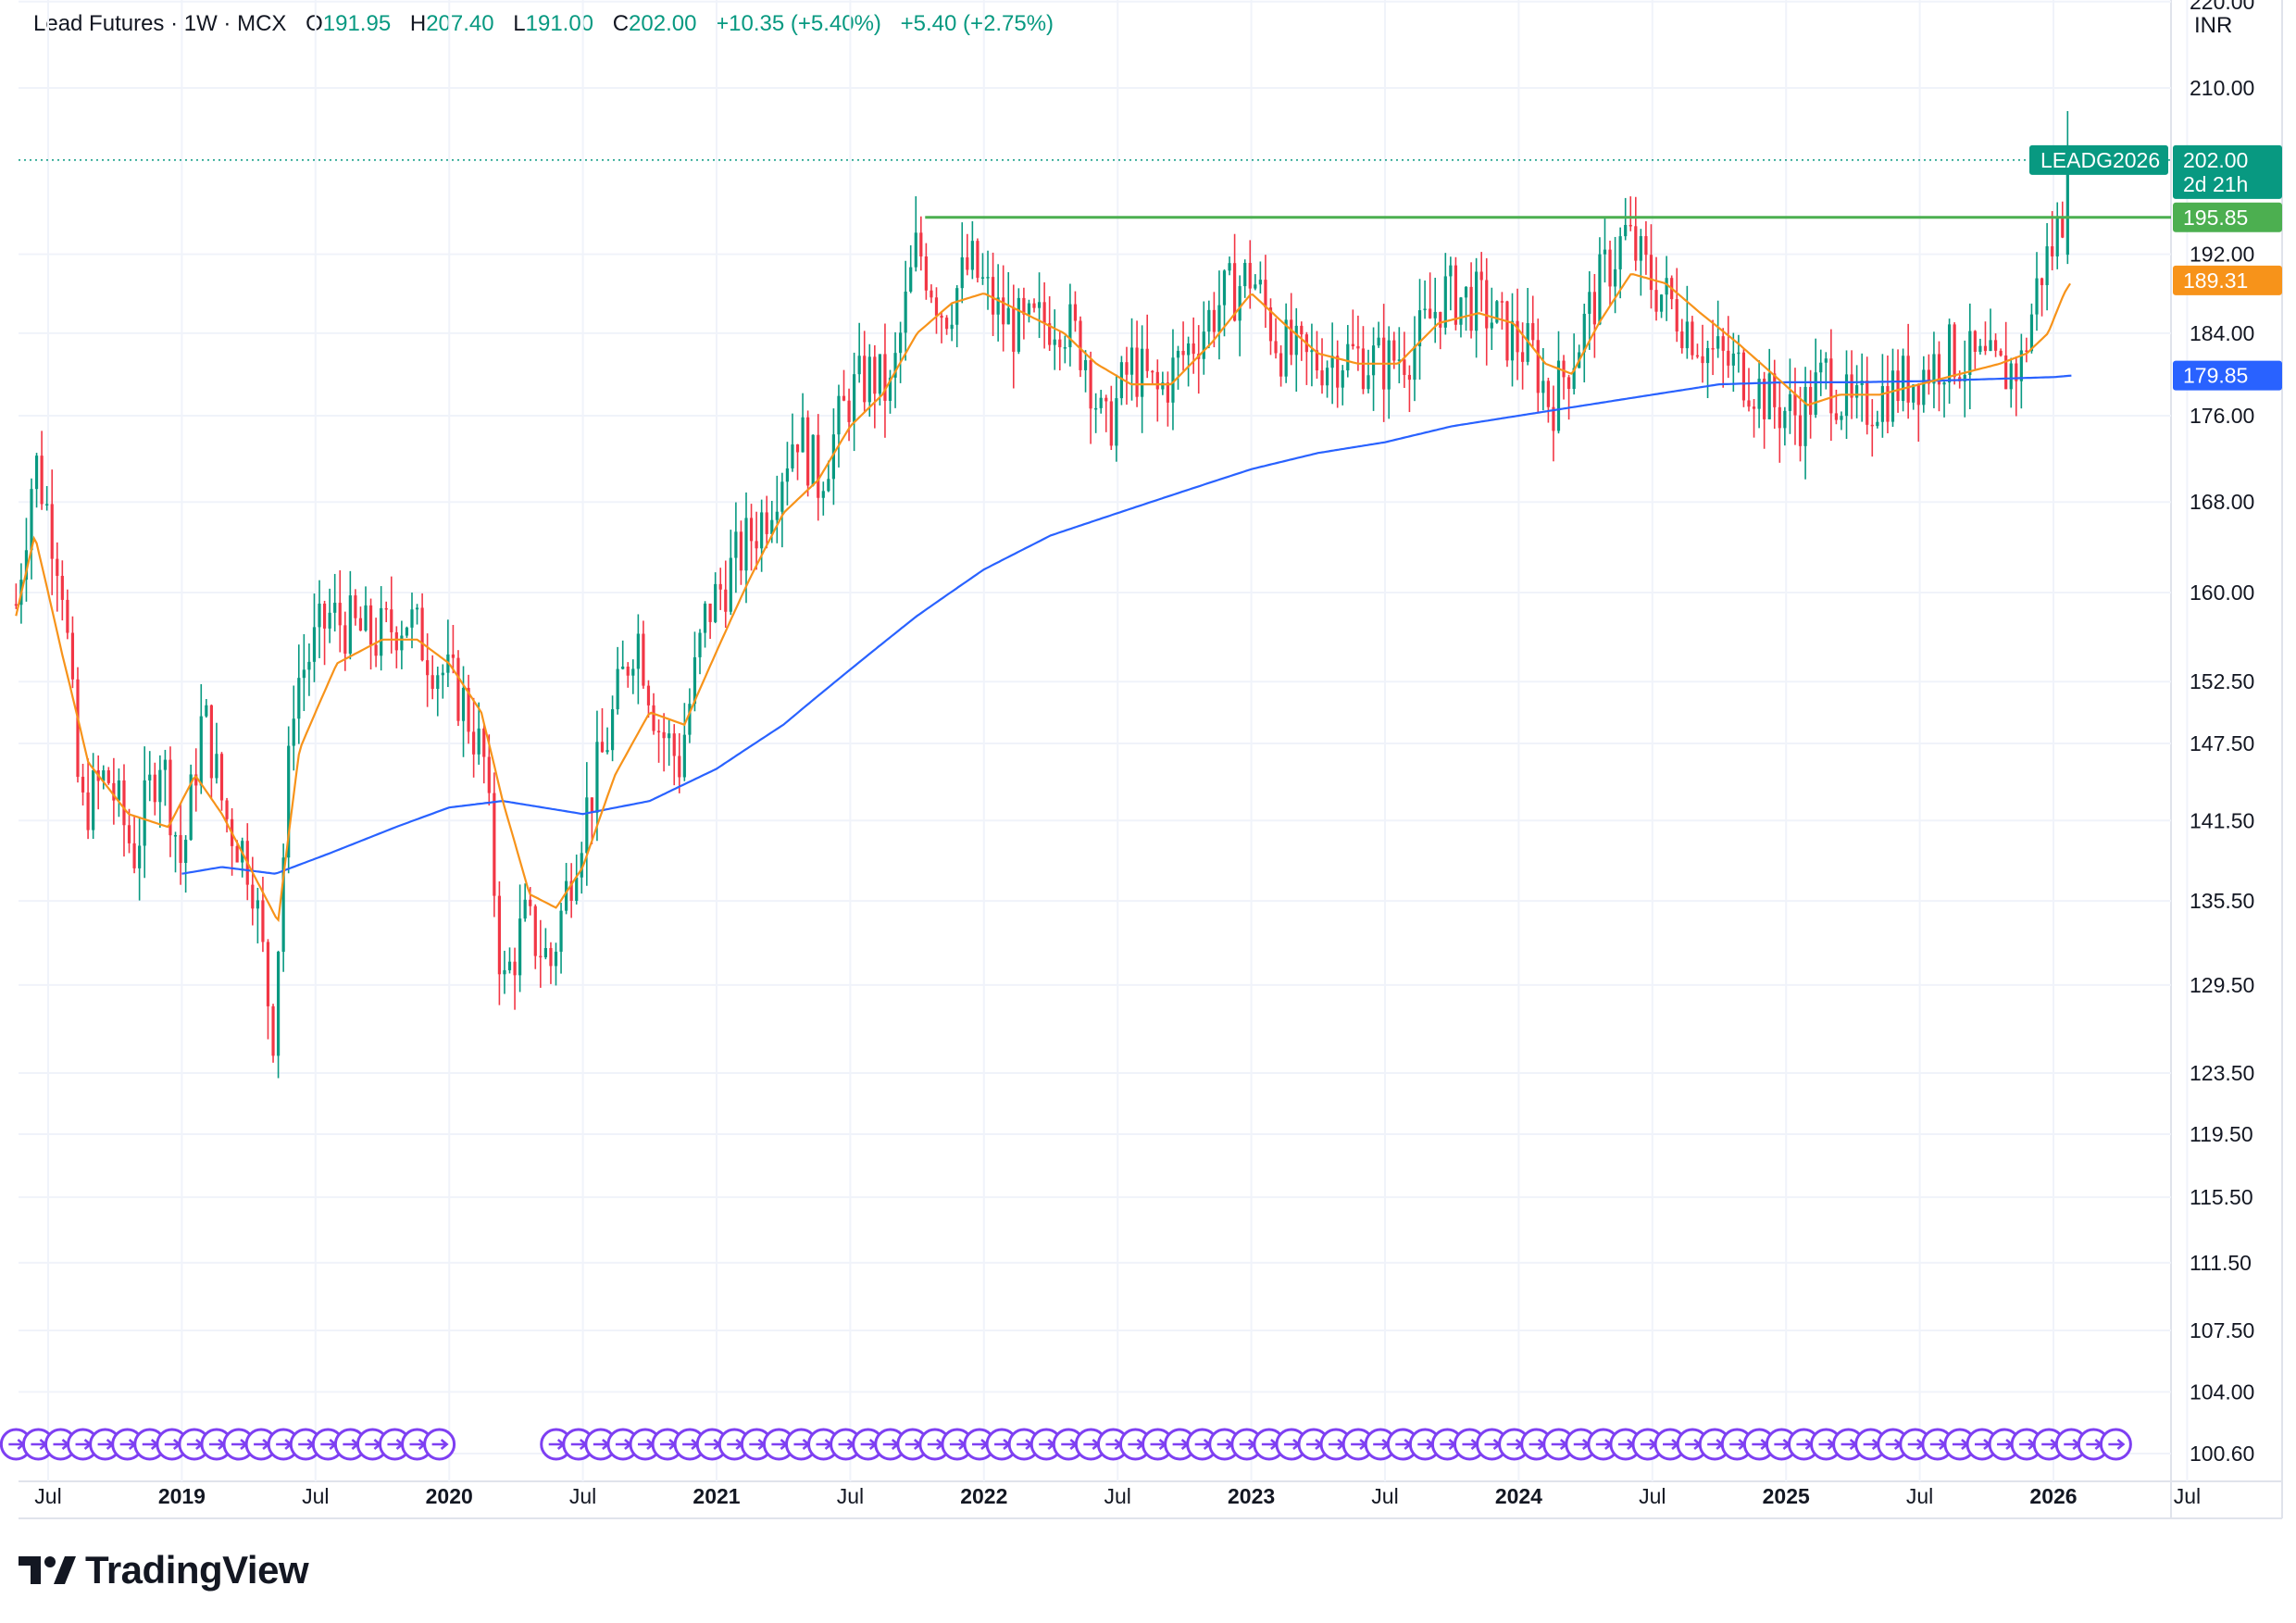 This screenshot has width=2296, height=1623. I want to click on y-tick-label: 107.50, so click(2222, 1330).